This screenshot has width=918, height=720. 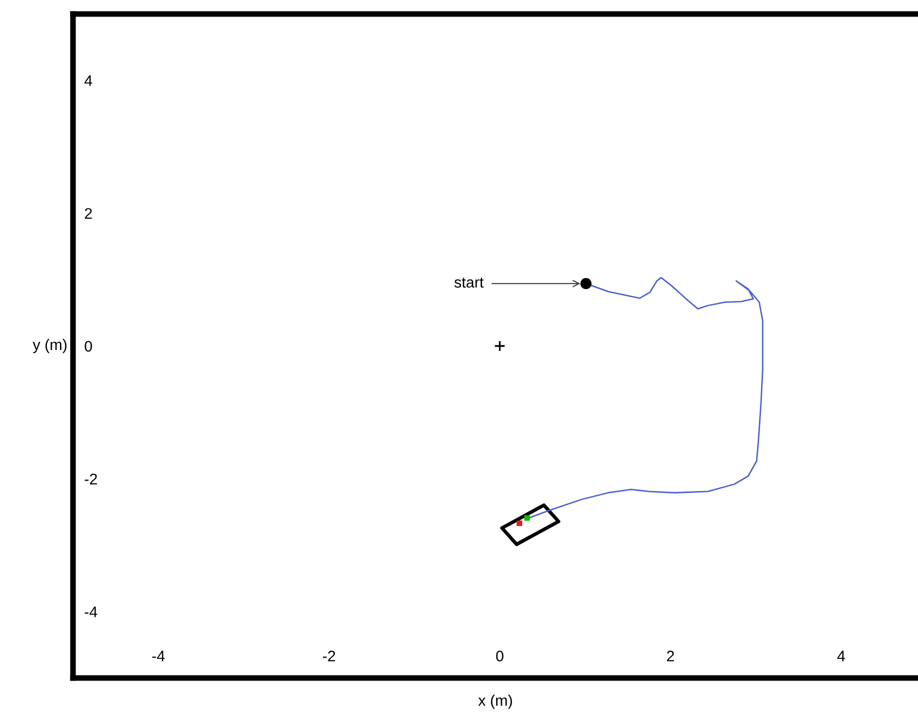 What do you see at coordinates (88, 346) in the screenshot?
I see `y-tick-label: 0` at bounding box center [88, 346].